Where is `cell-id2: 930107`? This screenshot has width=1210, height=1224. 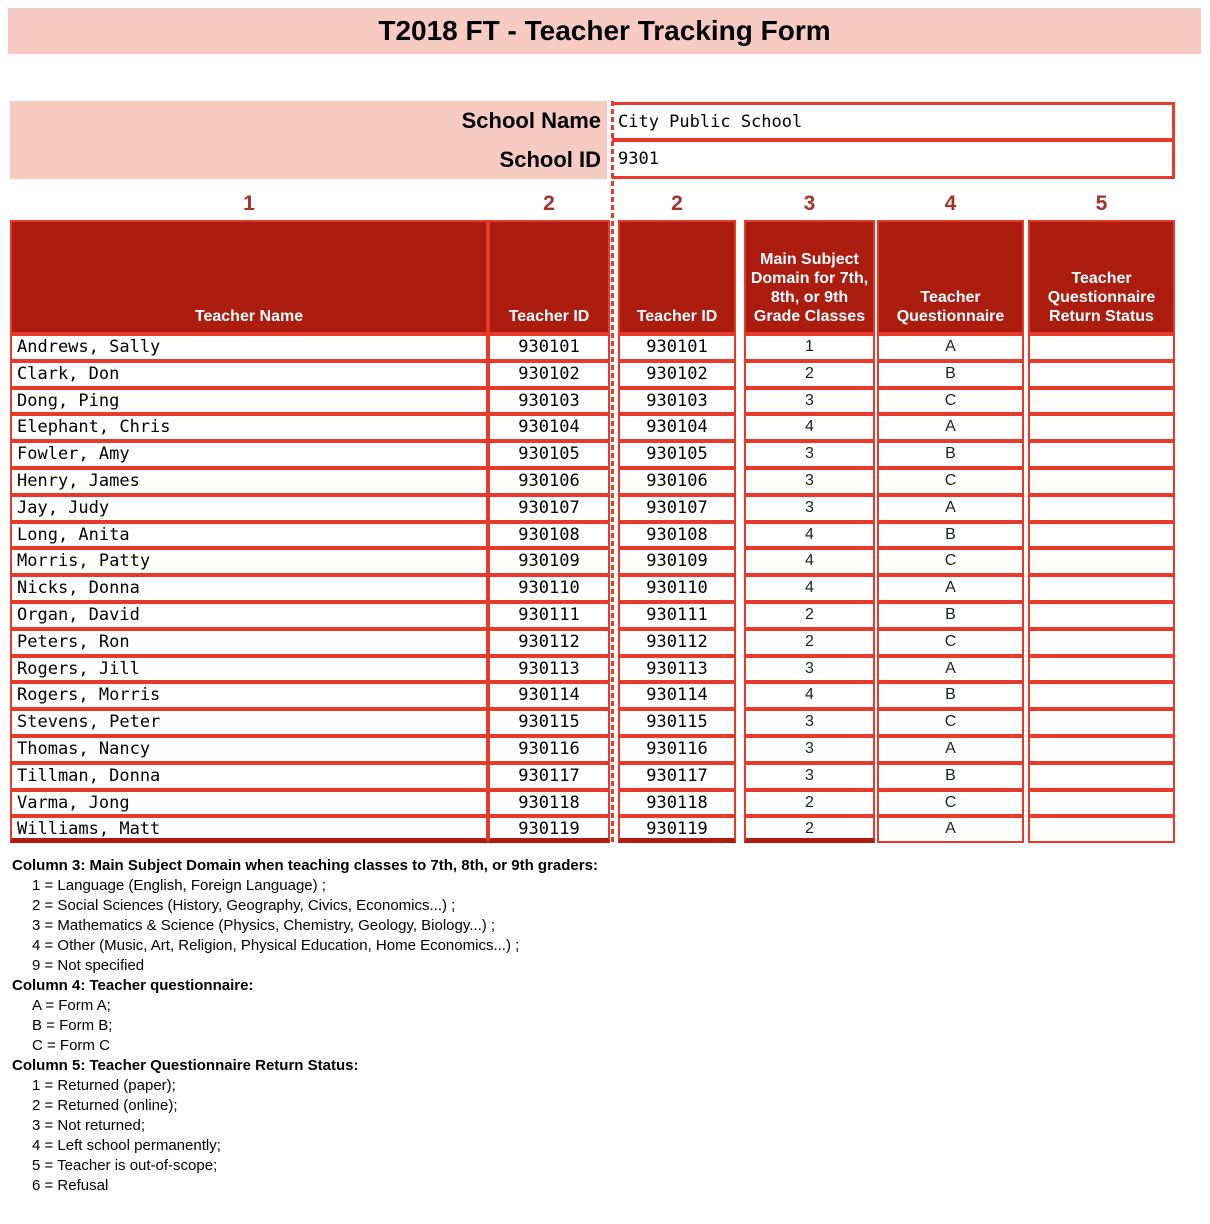
cell-id2: 930107 is located at coordinates (677, 508).